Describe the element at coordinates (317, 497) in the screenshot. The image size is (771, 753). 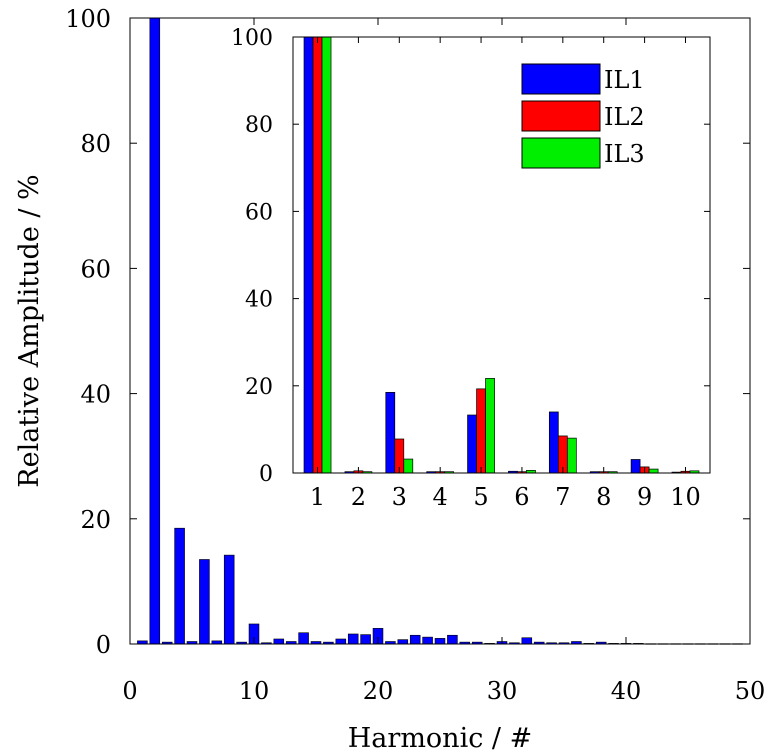
I see `inset-x-tick-label: 1` at that location.